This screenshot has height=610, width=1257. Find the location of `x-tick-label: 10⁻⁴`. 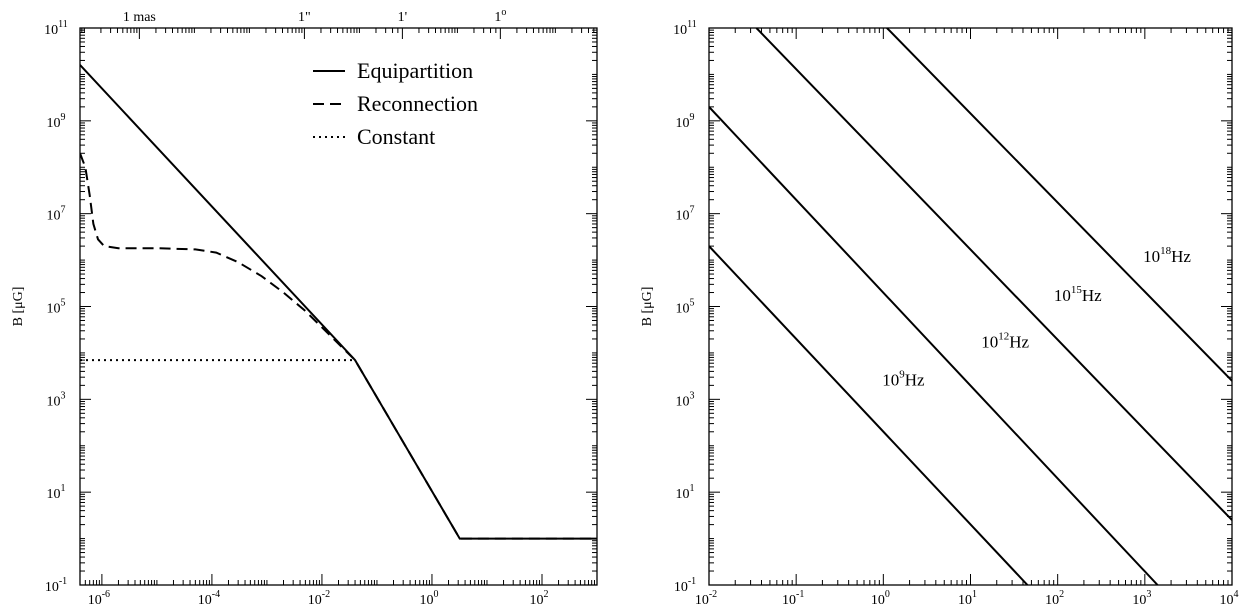

x-tick-label: 10⁻⁴ is located at coordinates (209, 598).